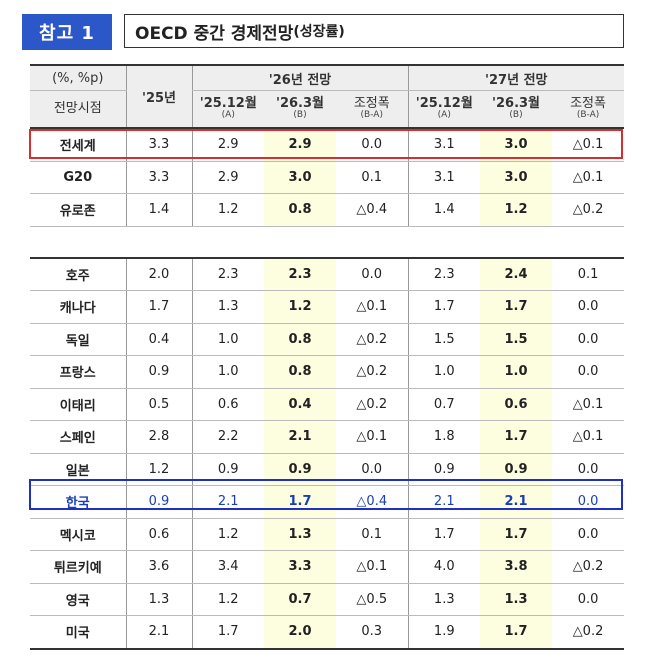 This screenshot has width=658, height=658. I want to click on page-title: OECD 중간 경제전망 (성장률), so click(374, 31).